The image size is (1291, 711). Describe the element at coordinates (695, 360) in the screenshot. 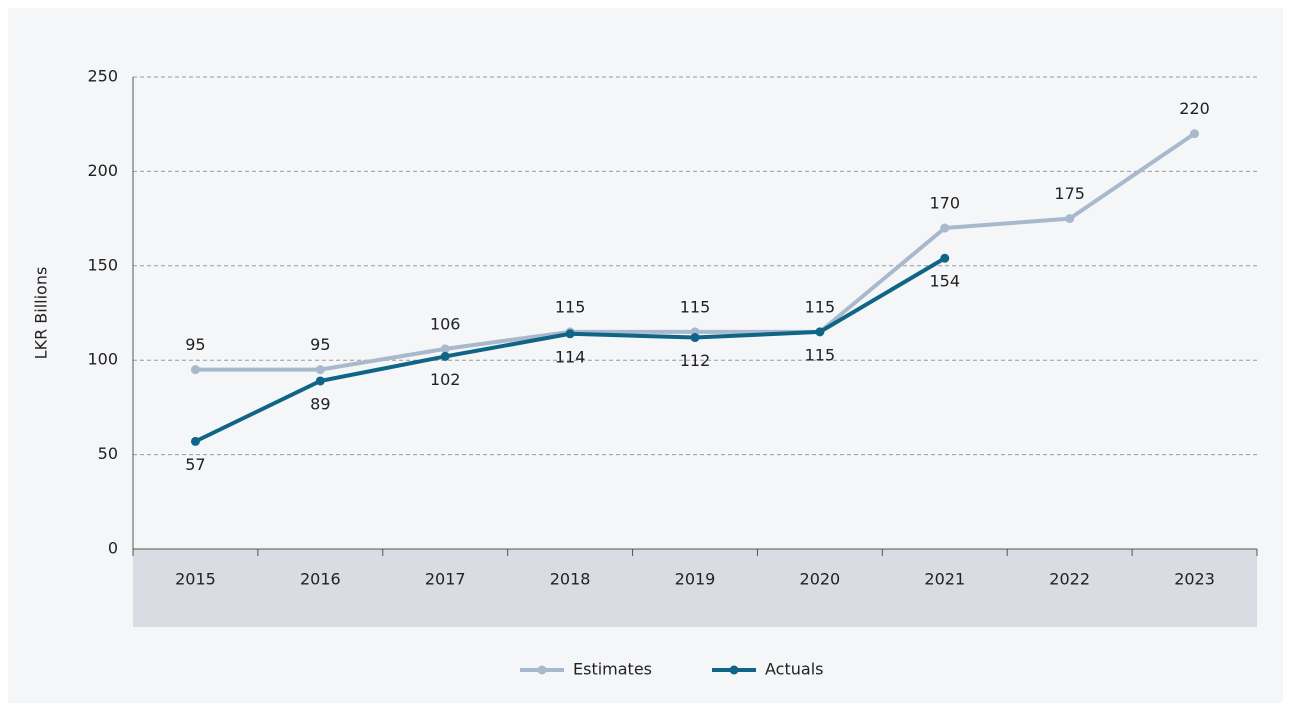

I see `data-label: 112` at that location.